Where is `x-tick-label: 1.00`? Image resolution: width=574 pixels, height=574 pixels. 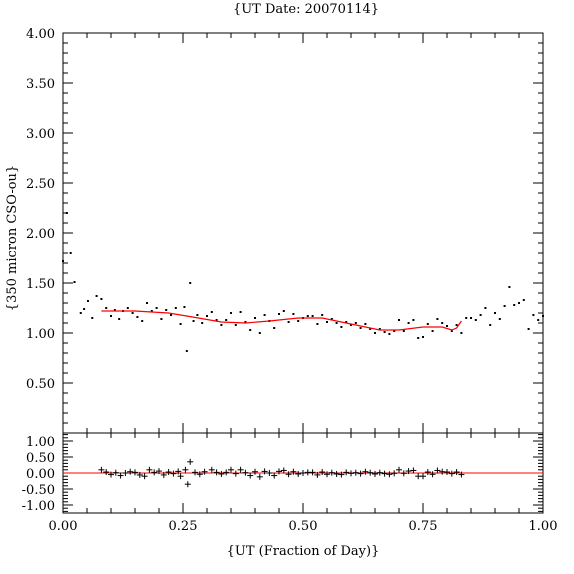 x-tick-label: 1.00 is located at coordinates (543, 526).